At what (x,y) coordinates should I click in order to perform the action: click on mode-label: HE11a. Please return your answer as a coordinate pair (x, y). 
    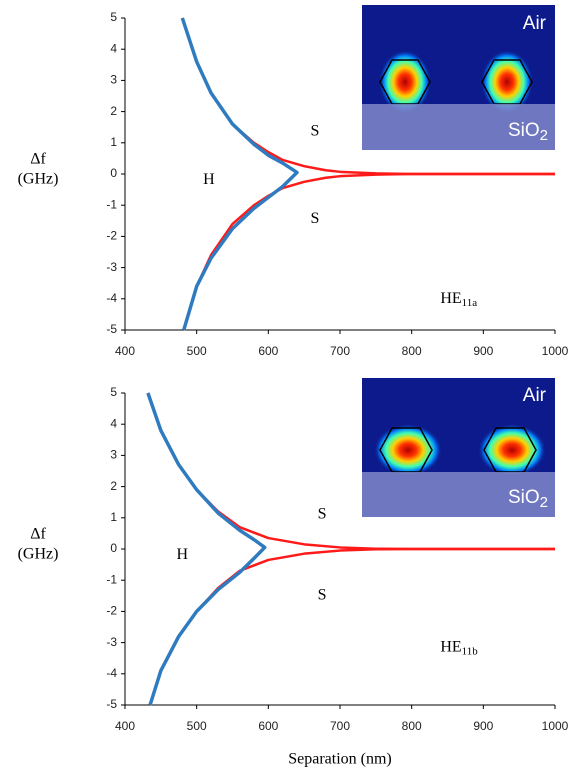
    Looking at the image, I should click on (458, 298).